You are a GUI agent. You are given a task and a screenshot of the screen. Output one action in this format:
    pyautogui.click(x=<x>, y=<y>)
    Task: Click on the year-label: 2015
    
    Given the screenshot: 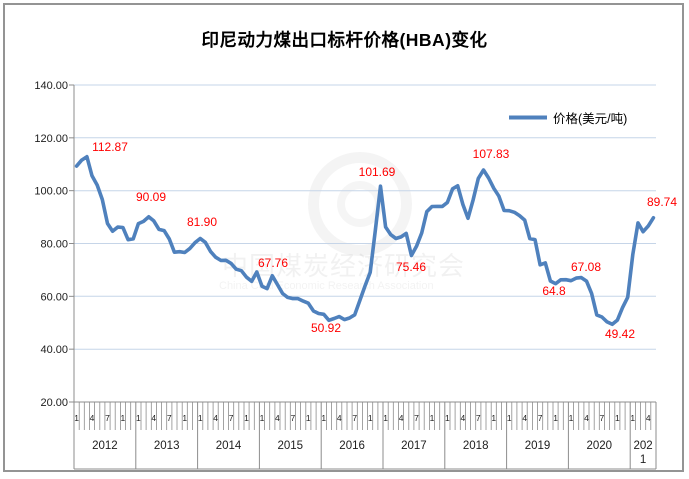 What is the action you would take?
    pyautogui.click(x=291, y=446)
    